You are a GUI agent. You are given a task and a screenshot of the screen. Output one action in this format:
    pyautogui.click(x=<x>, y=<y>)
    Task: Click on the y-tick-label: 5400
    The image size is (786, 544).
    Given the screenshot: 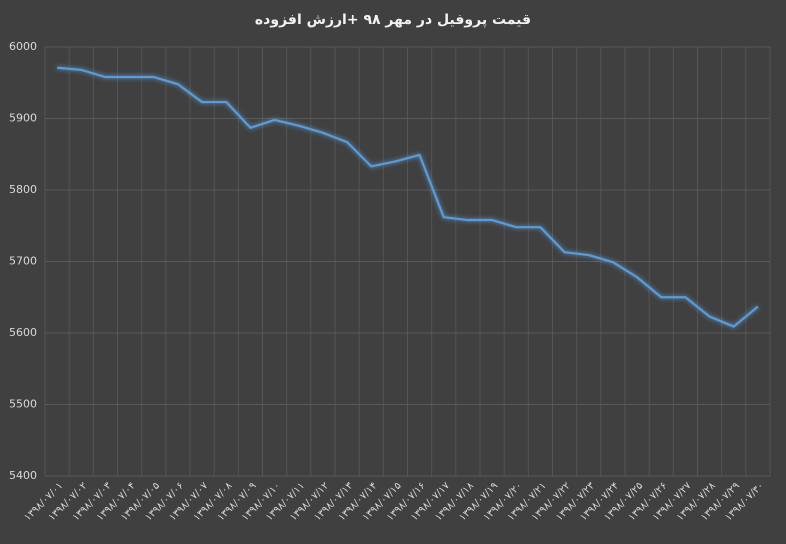 What is the action you would take?
    pyautogui.click(x=23, y=475)
    